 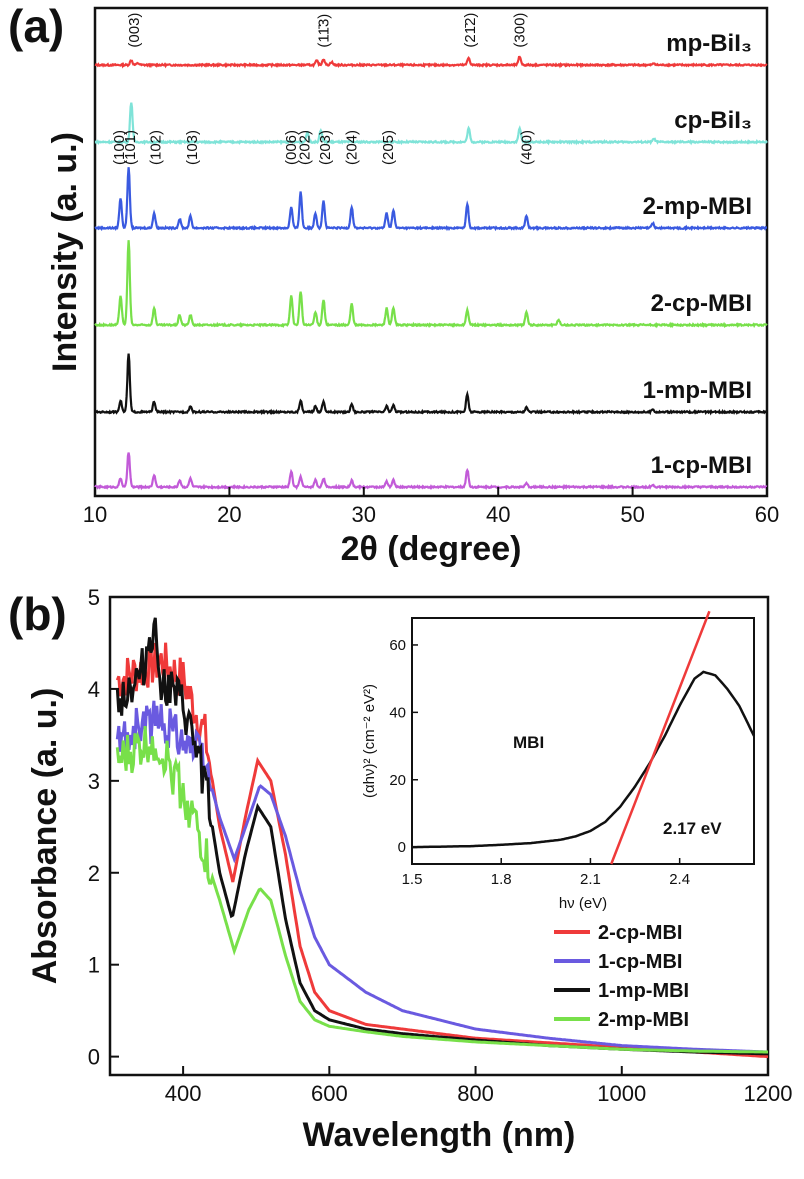 I want to click on panel-b-y-ticks: 0 1 2 3 4 5, so click(x=103, y=827).